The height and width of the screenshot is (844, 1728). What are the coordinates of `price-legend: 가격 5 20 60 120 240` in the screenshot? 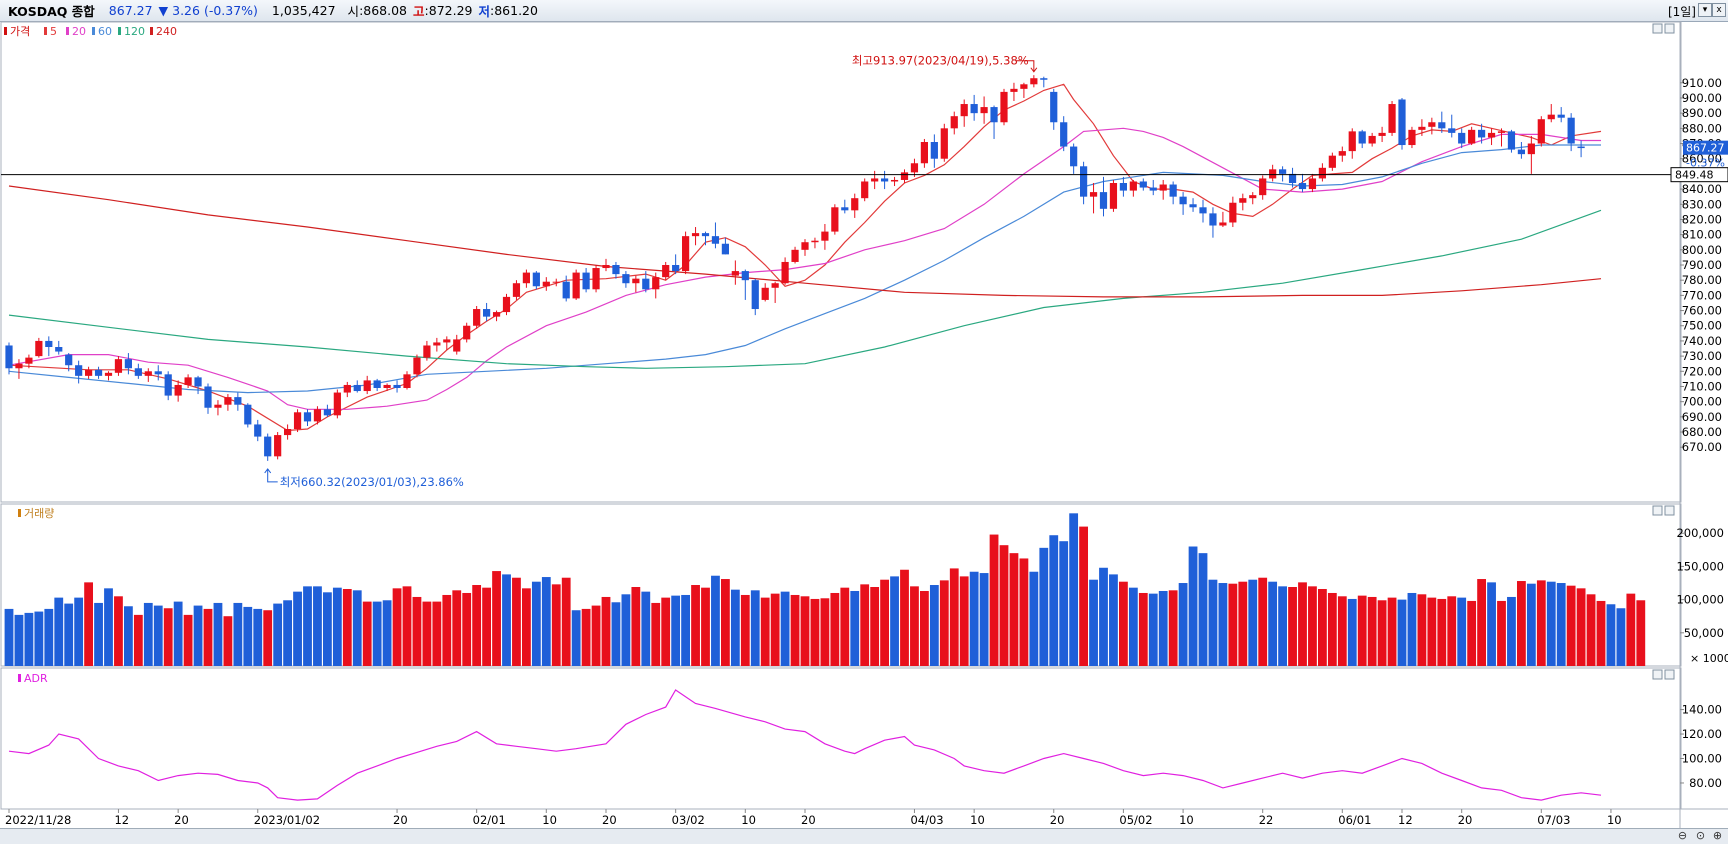 It's located at (90, 31).